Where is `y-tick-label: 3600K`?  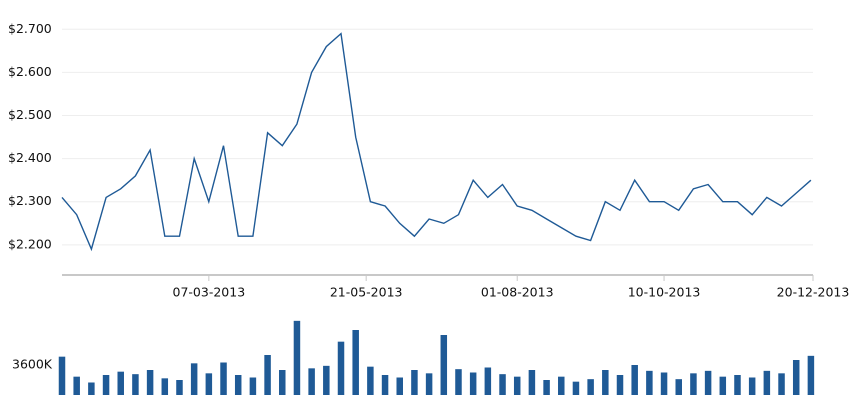 y-tick-label: 3600K is located at coordinates (32, 364).